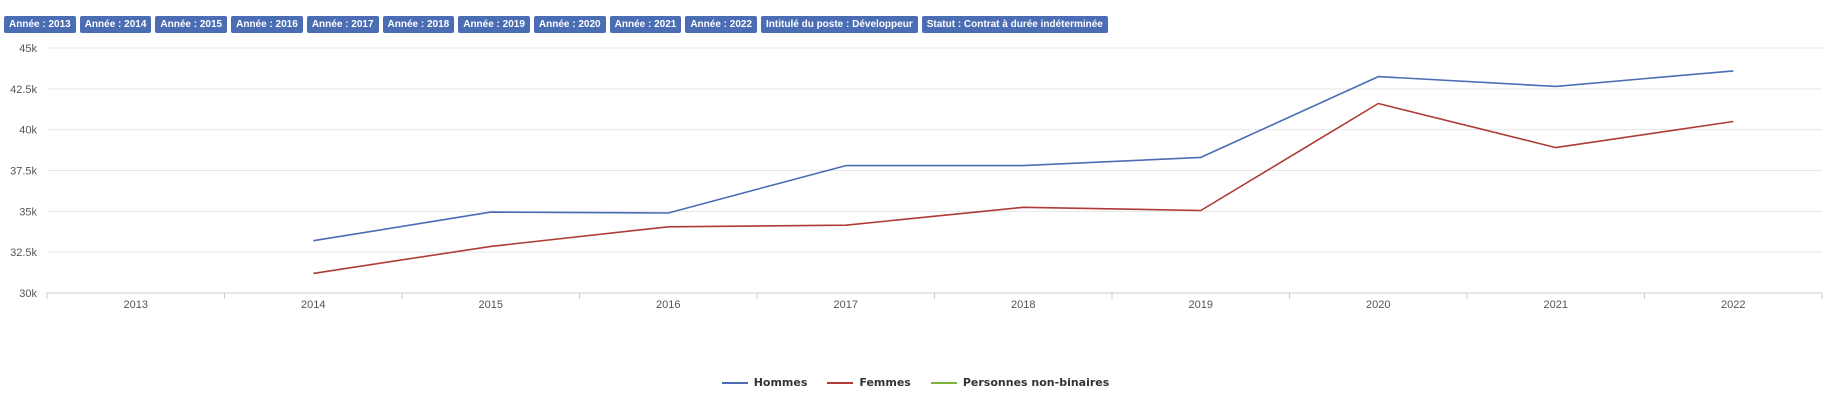  I want to click on y-tick-label: 40k, so click(28, 131).